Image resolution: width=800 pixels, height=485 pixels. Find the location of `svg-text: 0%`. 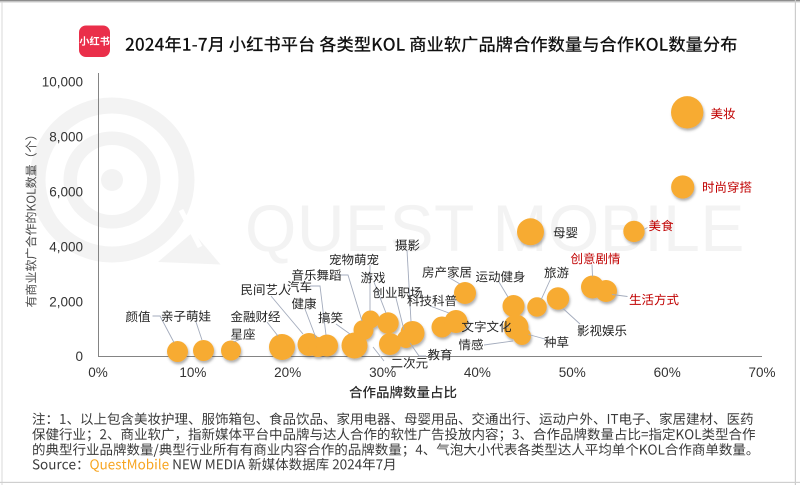

svg-text: 0% is located at coordinates (98, 372).